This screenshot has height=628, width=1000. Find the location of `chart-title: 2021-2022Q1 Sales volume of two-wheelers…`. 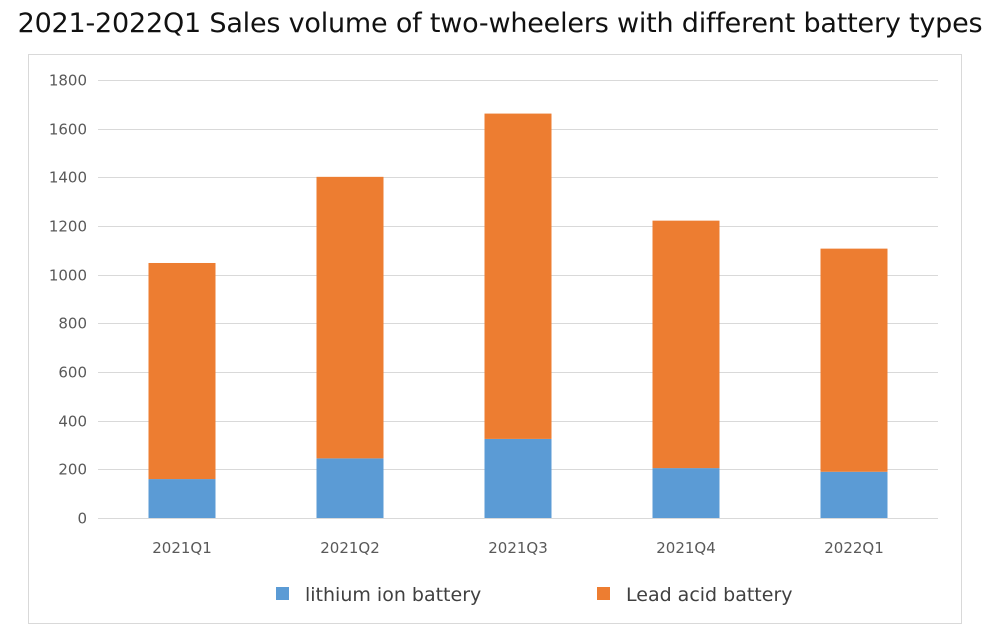

chart-title: 2021-2022Q1 Sales volume of two-wheelers… is located at coordinates (500, 23).